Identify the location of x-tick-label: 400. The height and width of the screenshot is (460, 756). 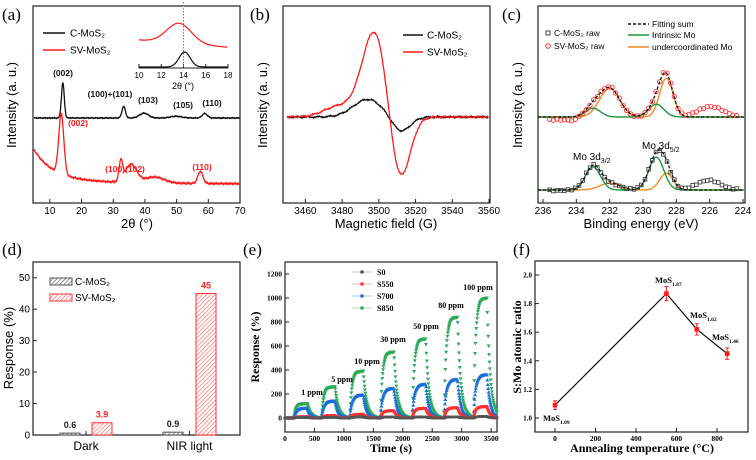
(636, 438).